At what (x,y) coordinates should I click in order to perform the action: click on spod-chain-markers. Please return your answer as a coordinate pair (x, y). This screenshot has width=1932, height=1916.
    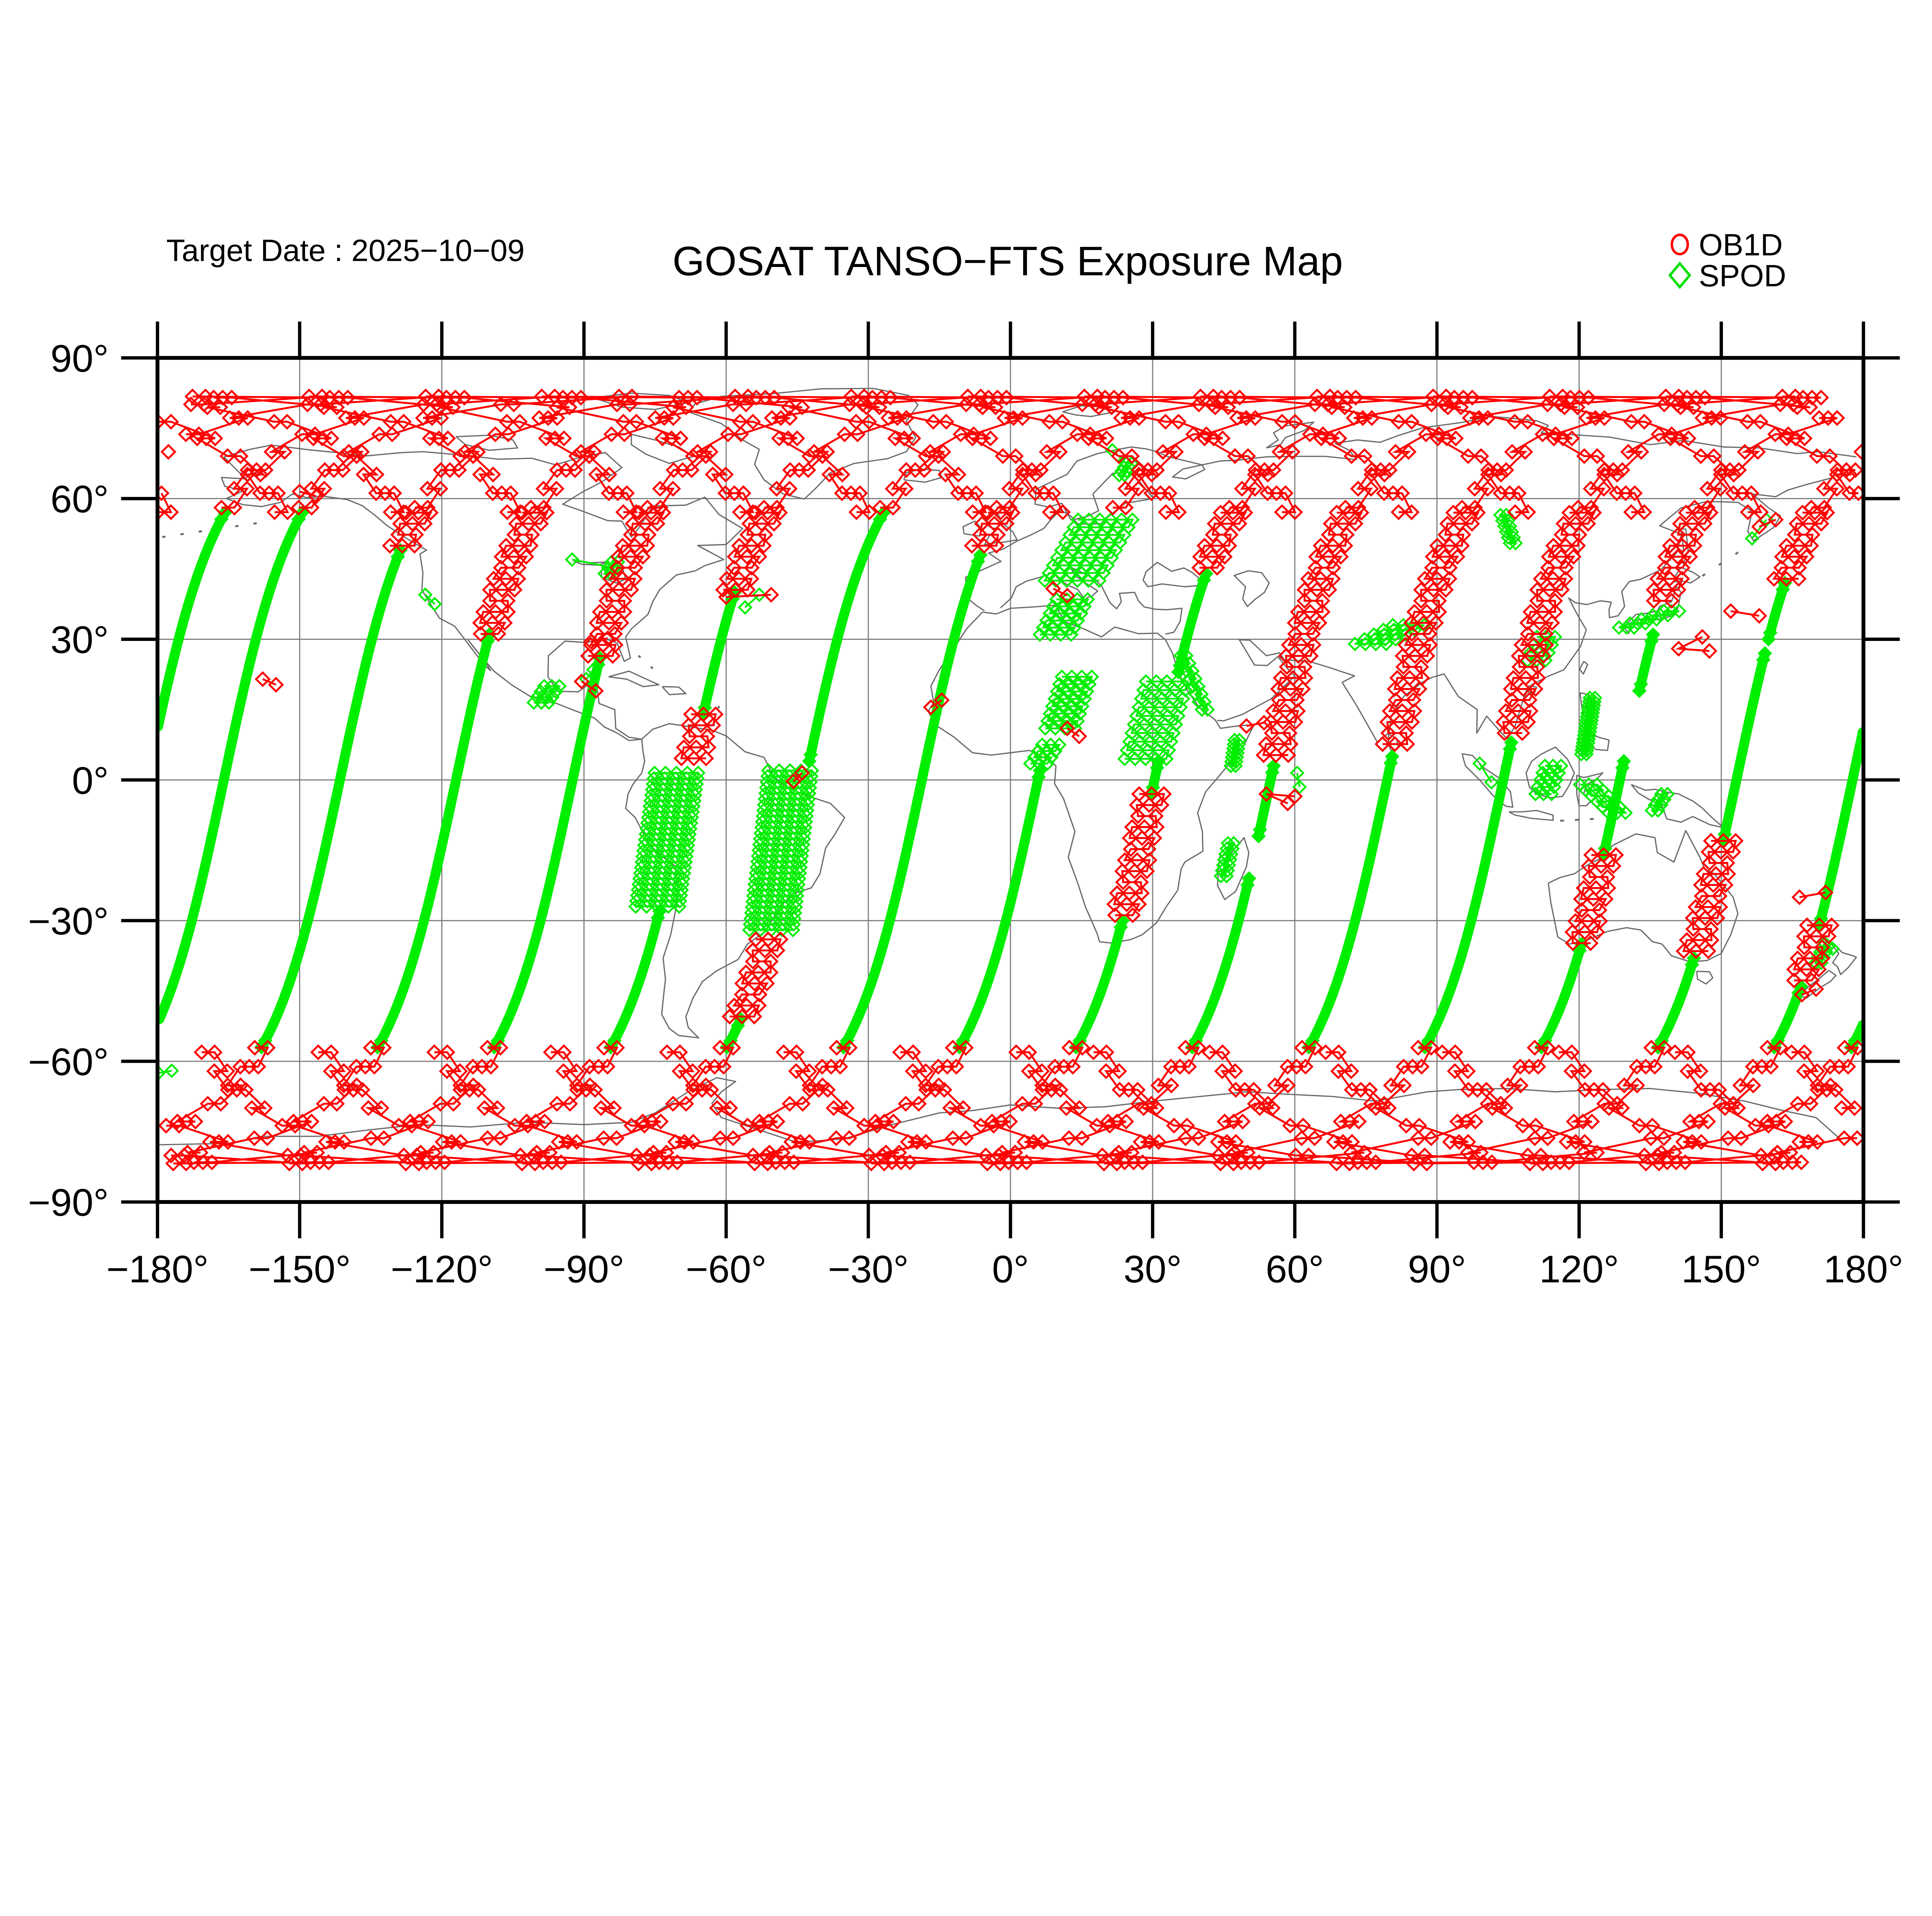
    Looking at the image, I should click on (1485, 773).